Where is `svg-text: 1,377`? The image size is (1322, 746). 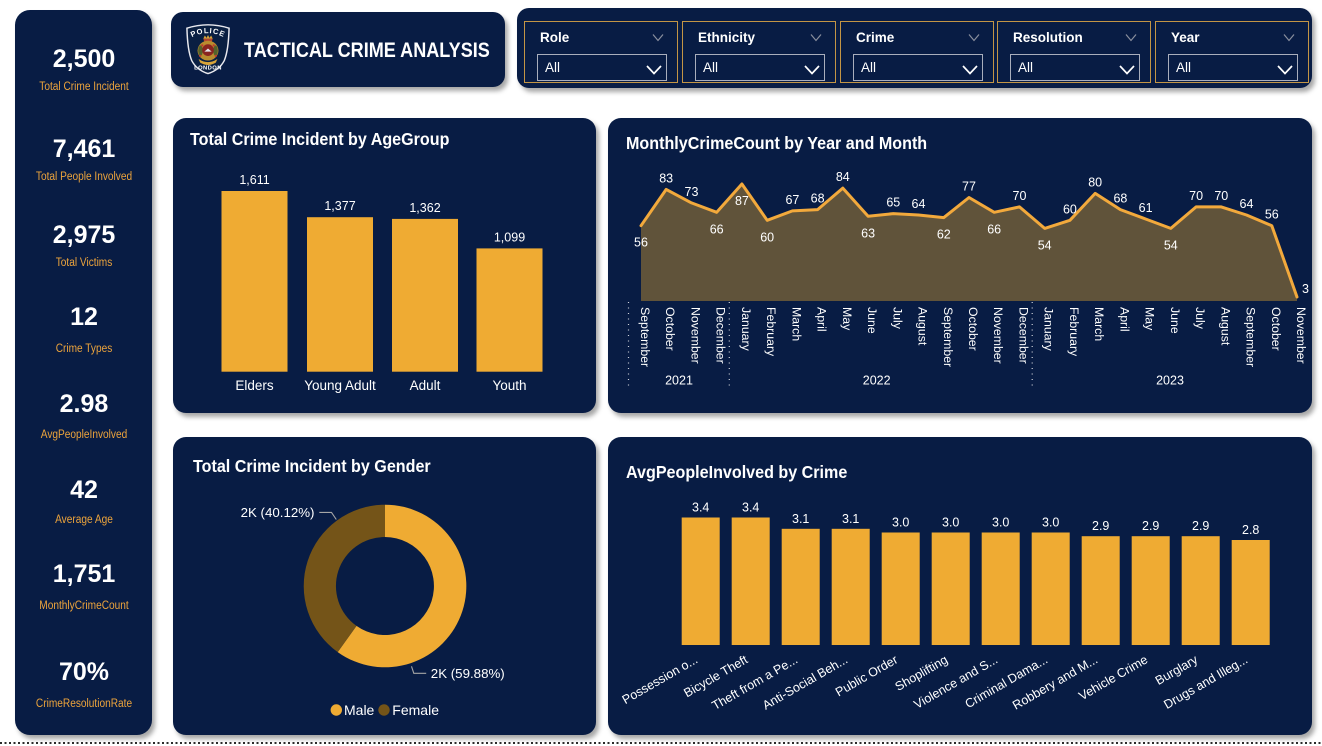 svg-text: 1,377 is located at coordinates (339, 206).